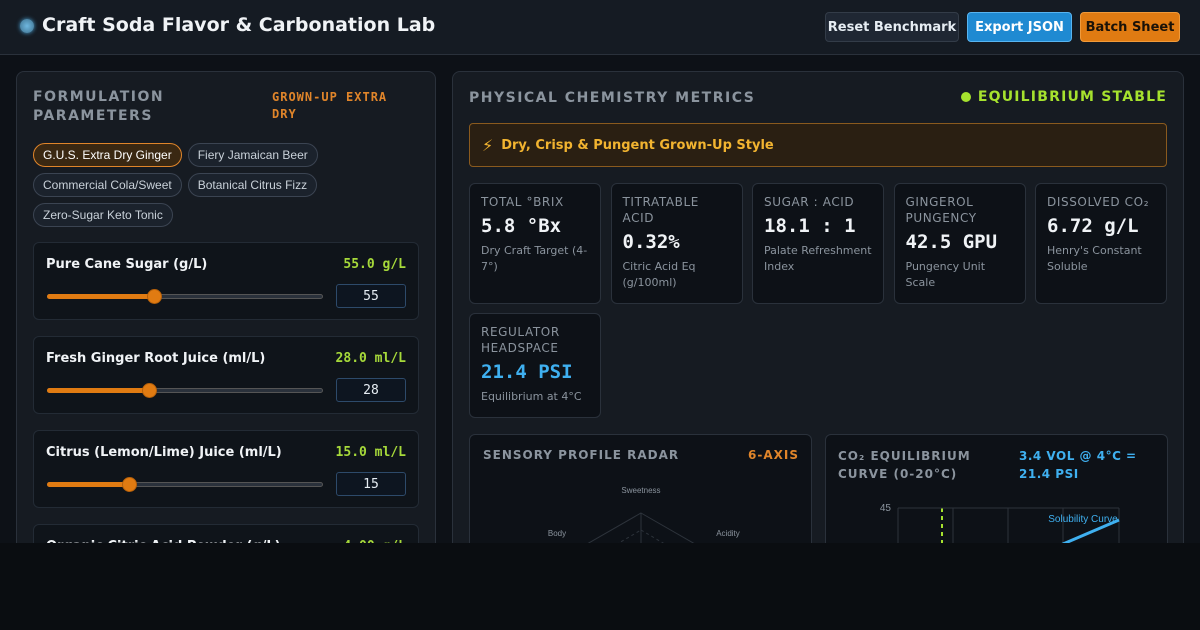 The image size is (1200, 630). Describe the element at coordinates (1090, 530) in the screenshot. I see `solubility-curve` at that location.